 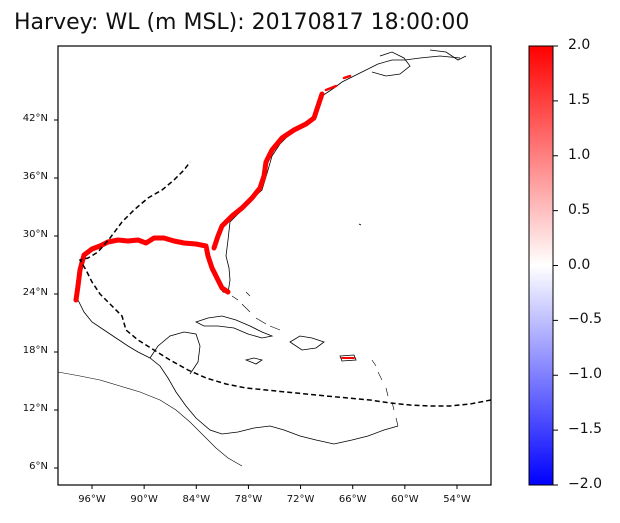 What do you see at coordinates (457, 499) in the screenshot?
I see `lon-label: 54°W` at bounding box center [457, 499].